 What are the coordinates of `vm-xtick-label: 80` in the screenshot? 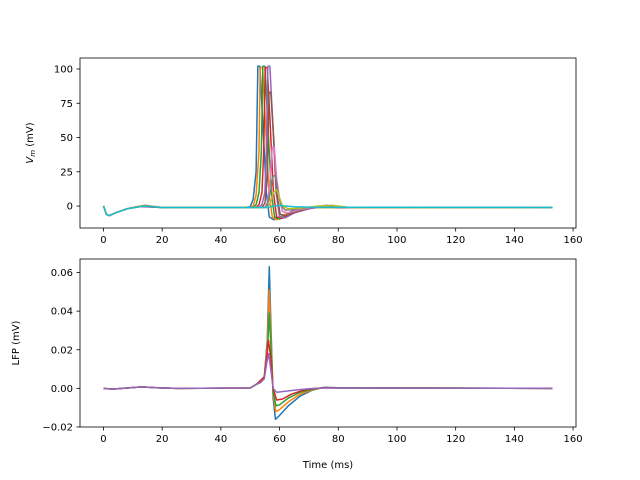 It's located at (338, 240).